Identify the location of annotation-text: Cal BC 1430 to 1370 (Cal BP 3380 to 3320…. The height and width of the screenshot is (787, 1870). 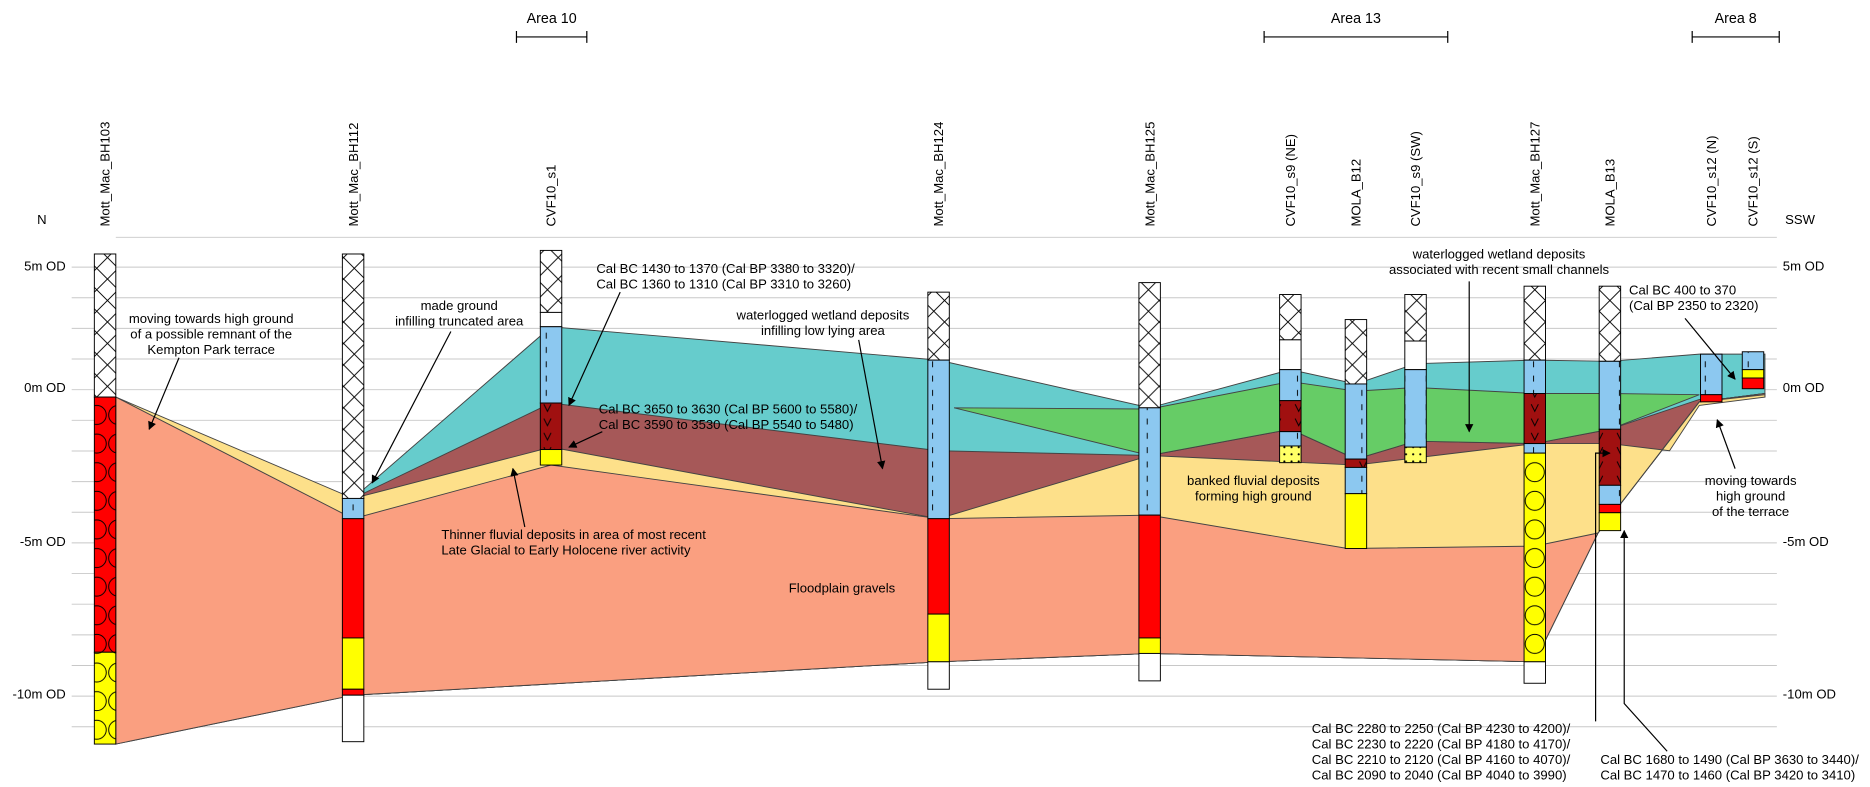
(725, 268).